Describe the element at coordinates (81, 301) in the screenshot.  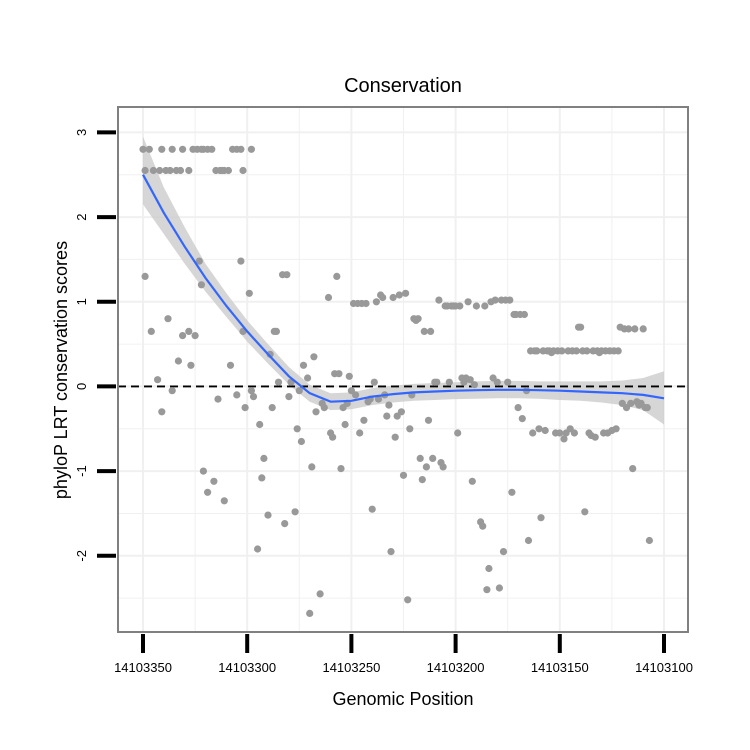
I see `y-tick-label: 1` at that location.